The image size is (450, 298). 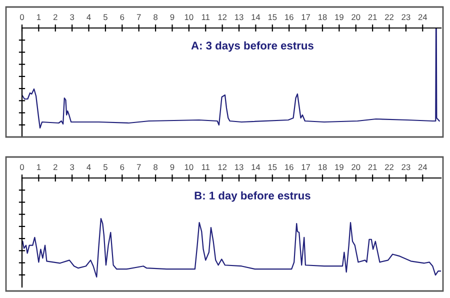 I want to click on annotation: B: 1 day before estrus, so click(x=252, y=196).